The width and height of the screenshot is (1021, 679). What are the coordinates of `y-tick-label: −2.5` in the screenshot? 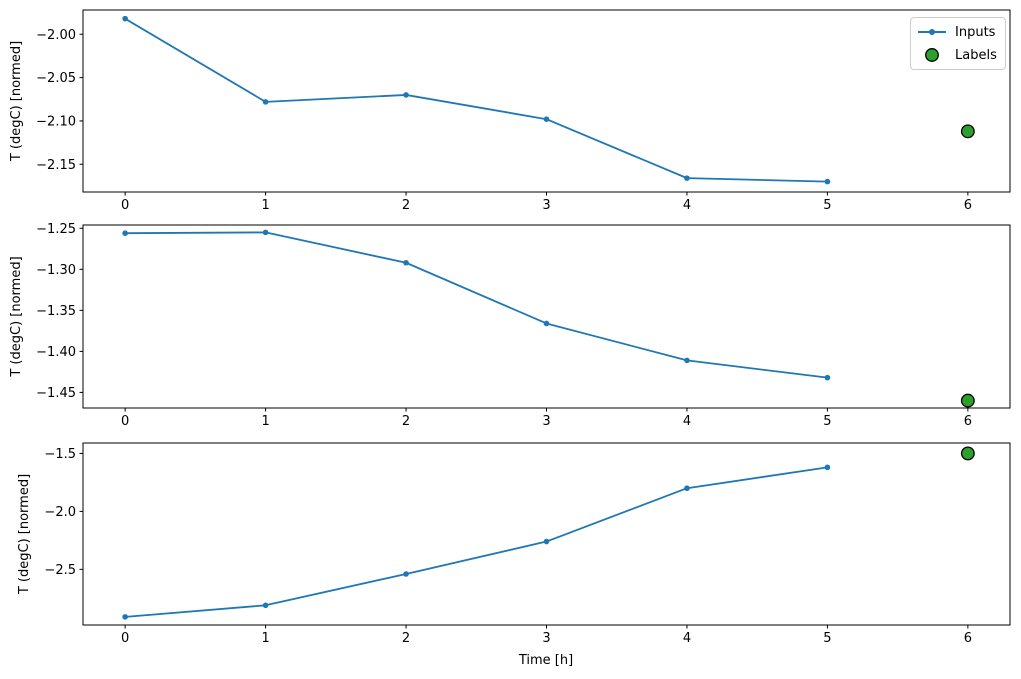 It's located at (60, 570).